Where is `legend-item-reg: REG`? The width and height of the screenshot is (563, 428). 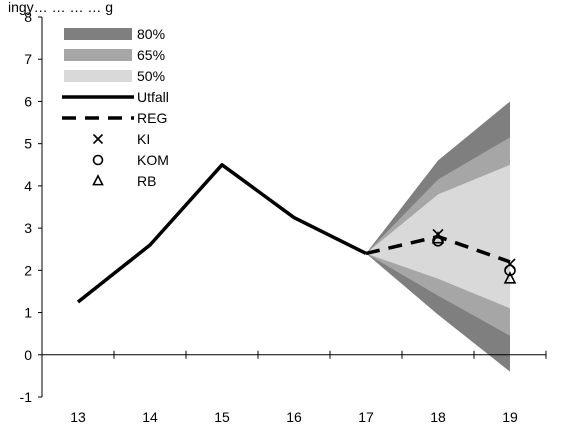
legend-item-reg: REG is located at coordinates (114, 118).